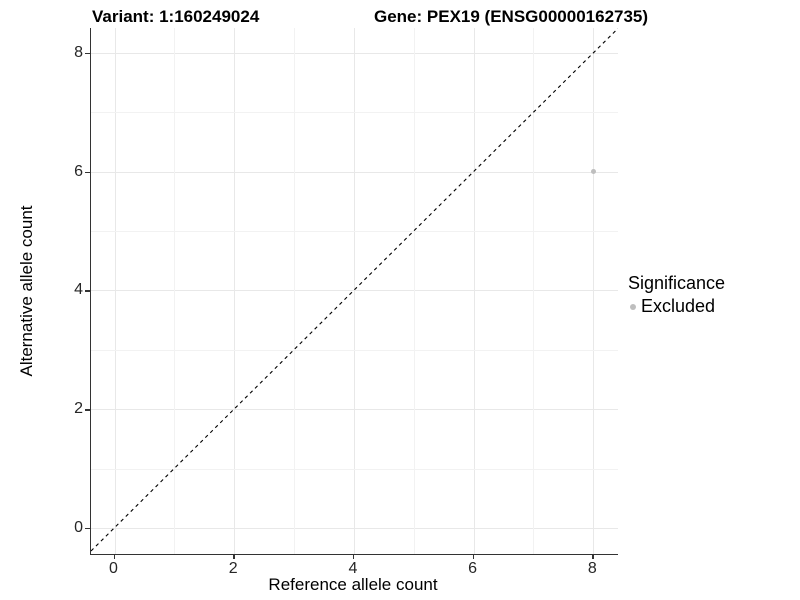 This screenshot has height=600, width=800. Describe the element at coordinates (78, 409) in the screenshot. I see `y-tick-label: 2` at that location.